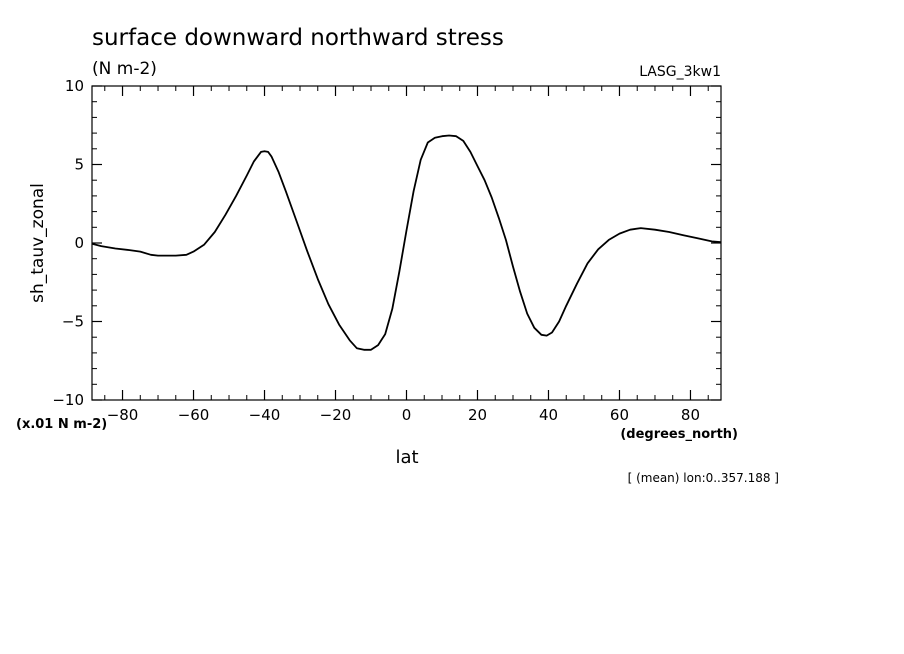  I want to click on y-tick-labels: −10 −5 0 5 10, so click(68, 243).